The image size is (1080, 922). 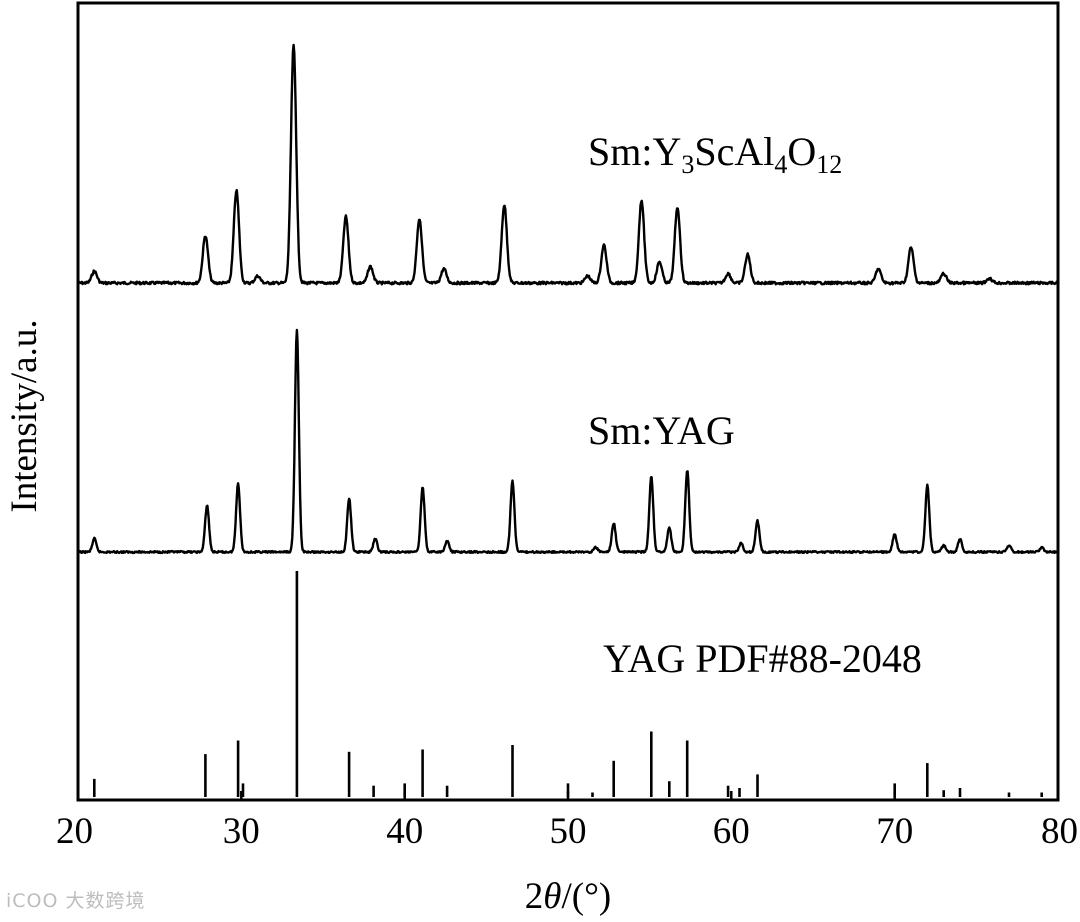 I want to click on y-axis-title: Intensity/a.u., so click(x=24, y=415).